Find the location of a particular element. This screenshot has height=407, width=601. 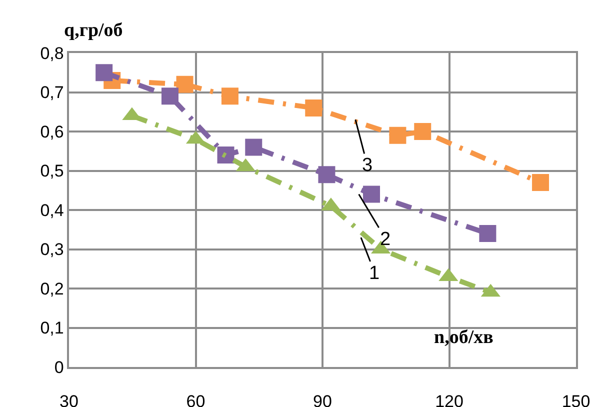

x-tick-label: 150 is located at coordinates (576, 399).